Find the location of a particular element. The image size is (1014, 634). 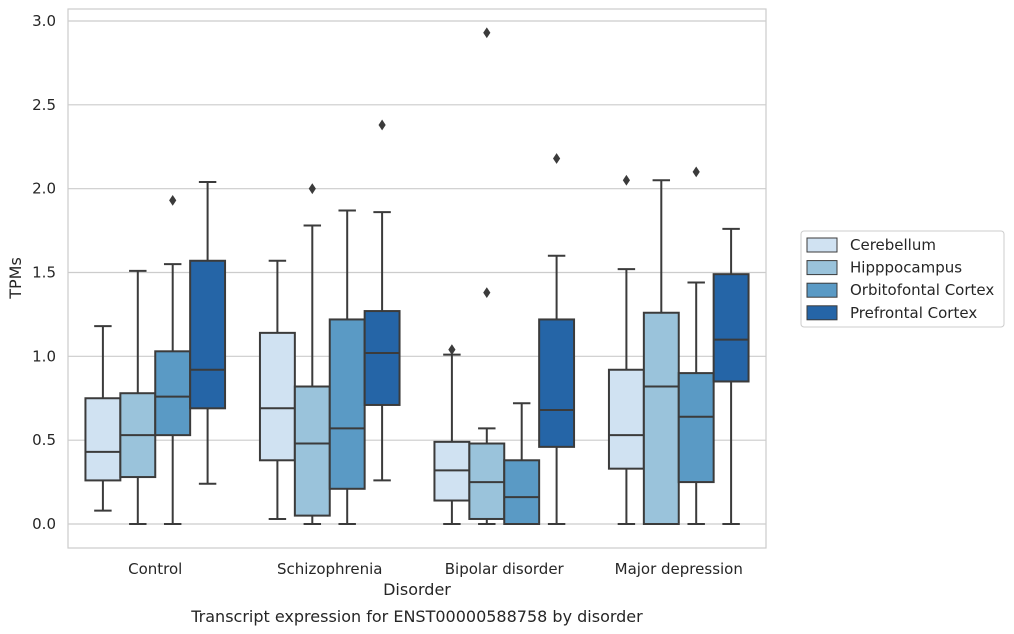

legend-label: Cerebellum is located at coordinates (893, 245).